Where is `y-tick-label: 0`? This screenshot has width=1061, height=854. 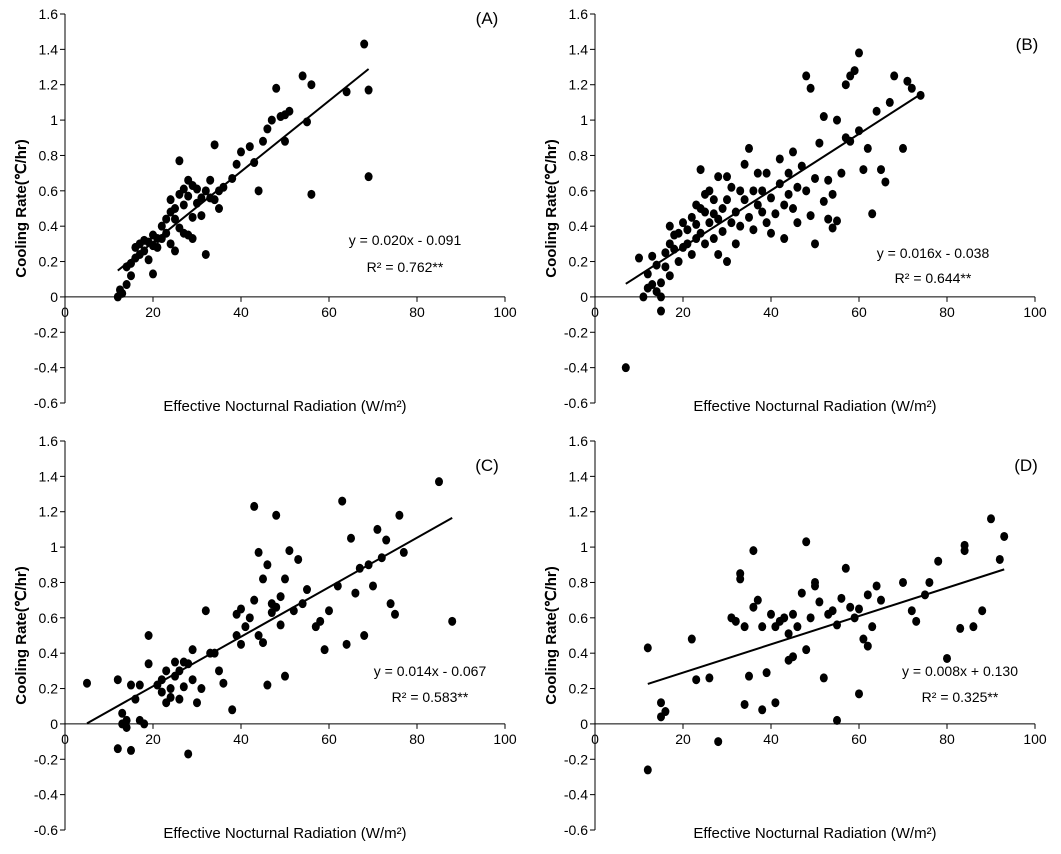 y-tick-label: 0 is located at coordinates (584, 724).